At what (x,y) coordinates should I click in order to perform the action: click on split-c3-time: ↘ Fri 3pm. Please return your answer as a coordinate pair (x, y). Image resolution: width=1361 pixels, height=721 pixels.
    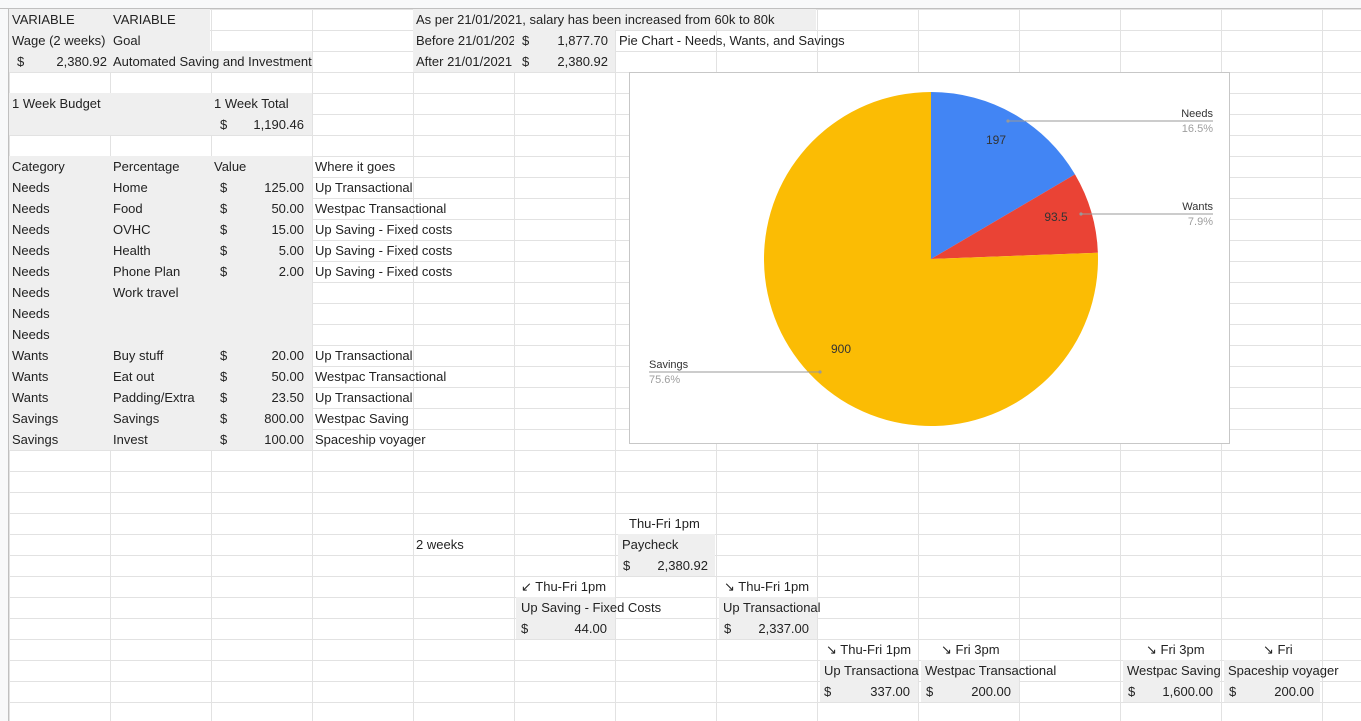
    Looking at the image, I should click on (1175, 649).